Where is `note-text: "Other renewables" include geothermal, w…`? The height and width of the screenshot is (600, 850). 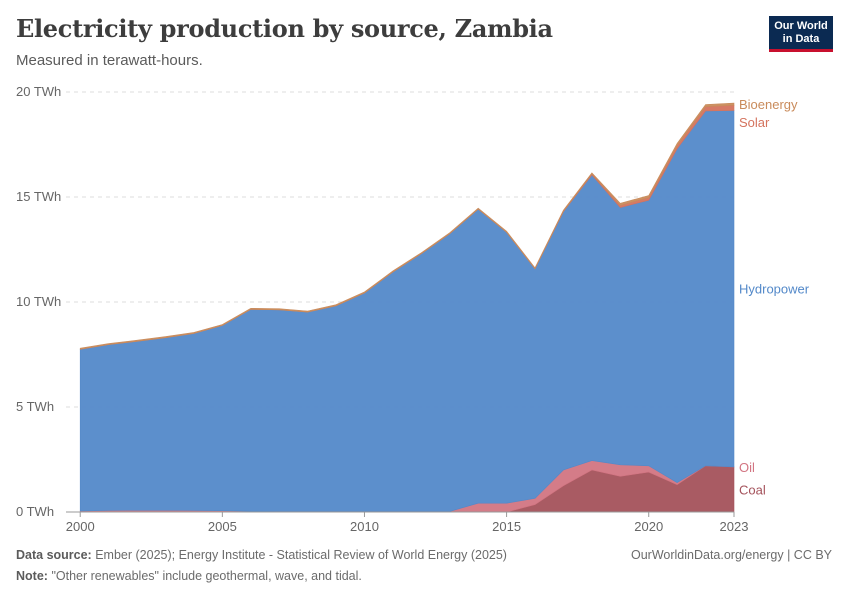 note-text: "Other renewables" include geothermal, w… is located at coordinates (206, 576).